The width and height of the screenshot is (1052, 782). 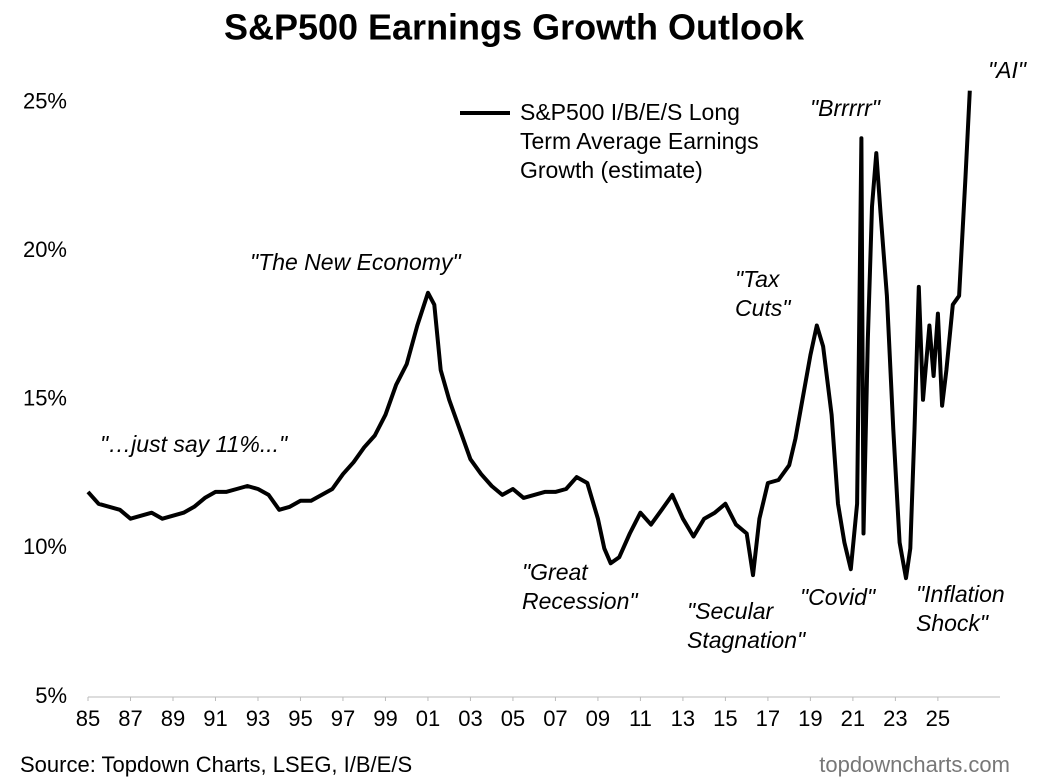 I want to click on x-tick-label: 87, so click(x=130, y=718).